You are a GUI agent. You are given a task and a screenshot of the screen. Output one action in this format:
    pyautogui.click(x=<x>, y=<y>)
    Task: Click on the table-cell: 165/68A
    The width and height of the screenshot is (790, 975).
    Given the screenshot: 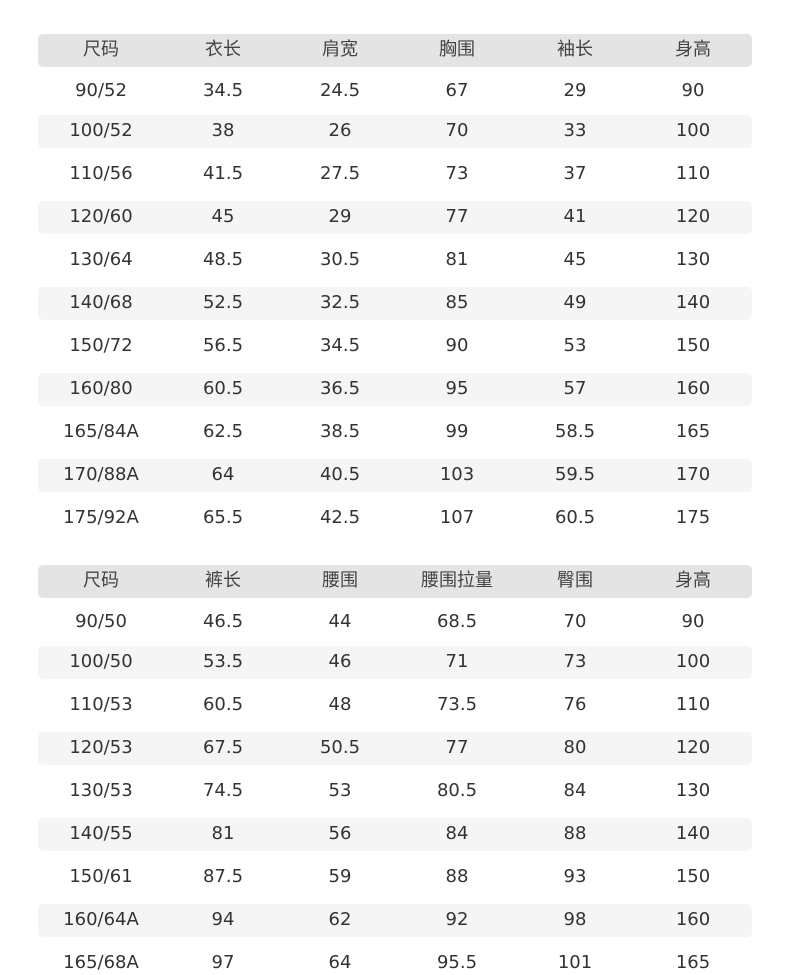 What is the action you would take?
    pyautogui.click(x=101, y=962)
    